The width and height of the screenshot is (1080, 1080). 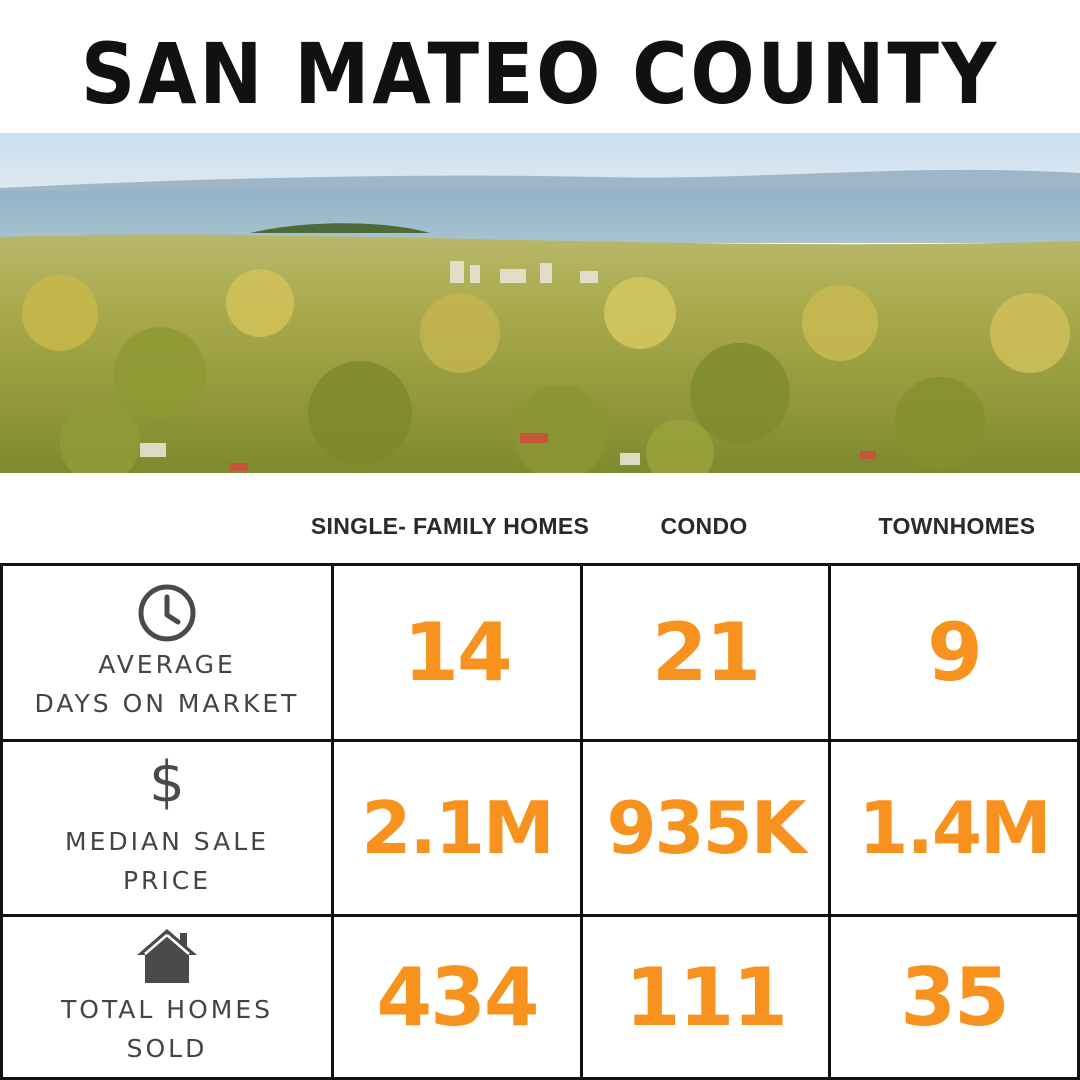 I want to click on house-icon, so click(x=167, y=956).